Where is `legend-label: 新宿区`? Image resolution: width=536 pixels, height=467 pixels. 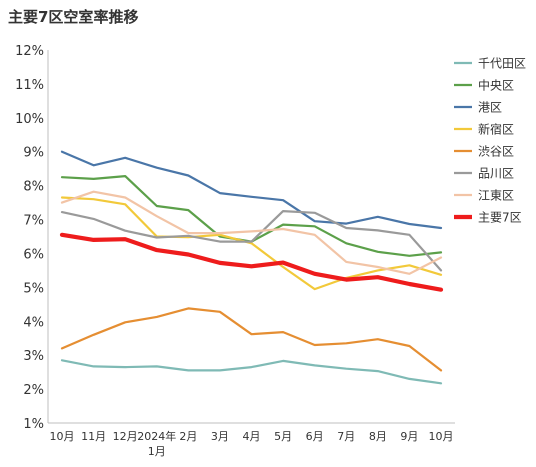
legend-label: 新宿区 is located at coordinates (496, 129).